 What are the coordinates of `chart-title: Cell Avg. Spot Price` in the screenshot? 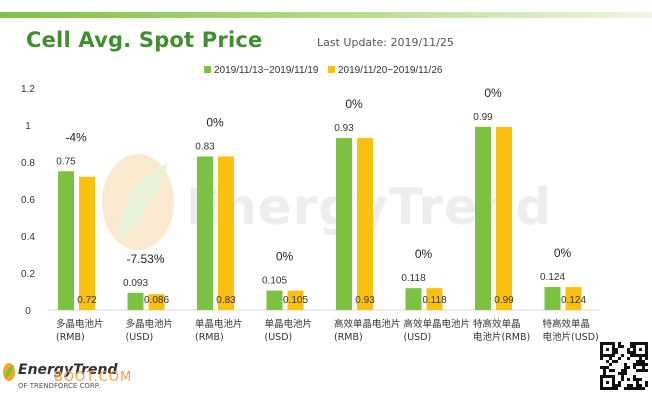 It's located at (144, 40).